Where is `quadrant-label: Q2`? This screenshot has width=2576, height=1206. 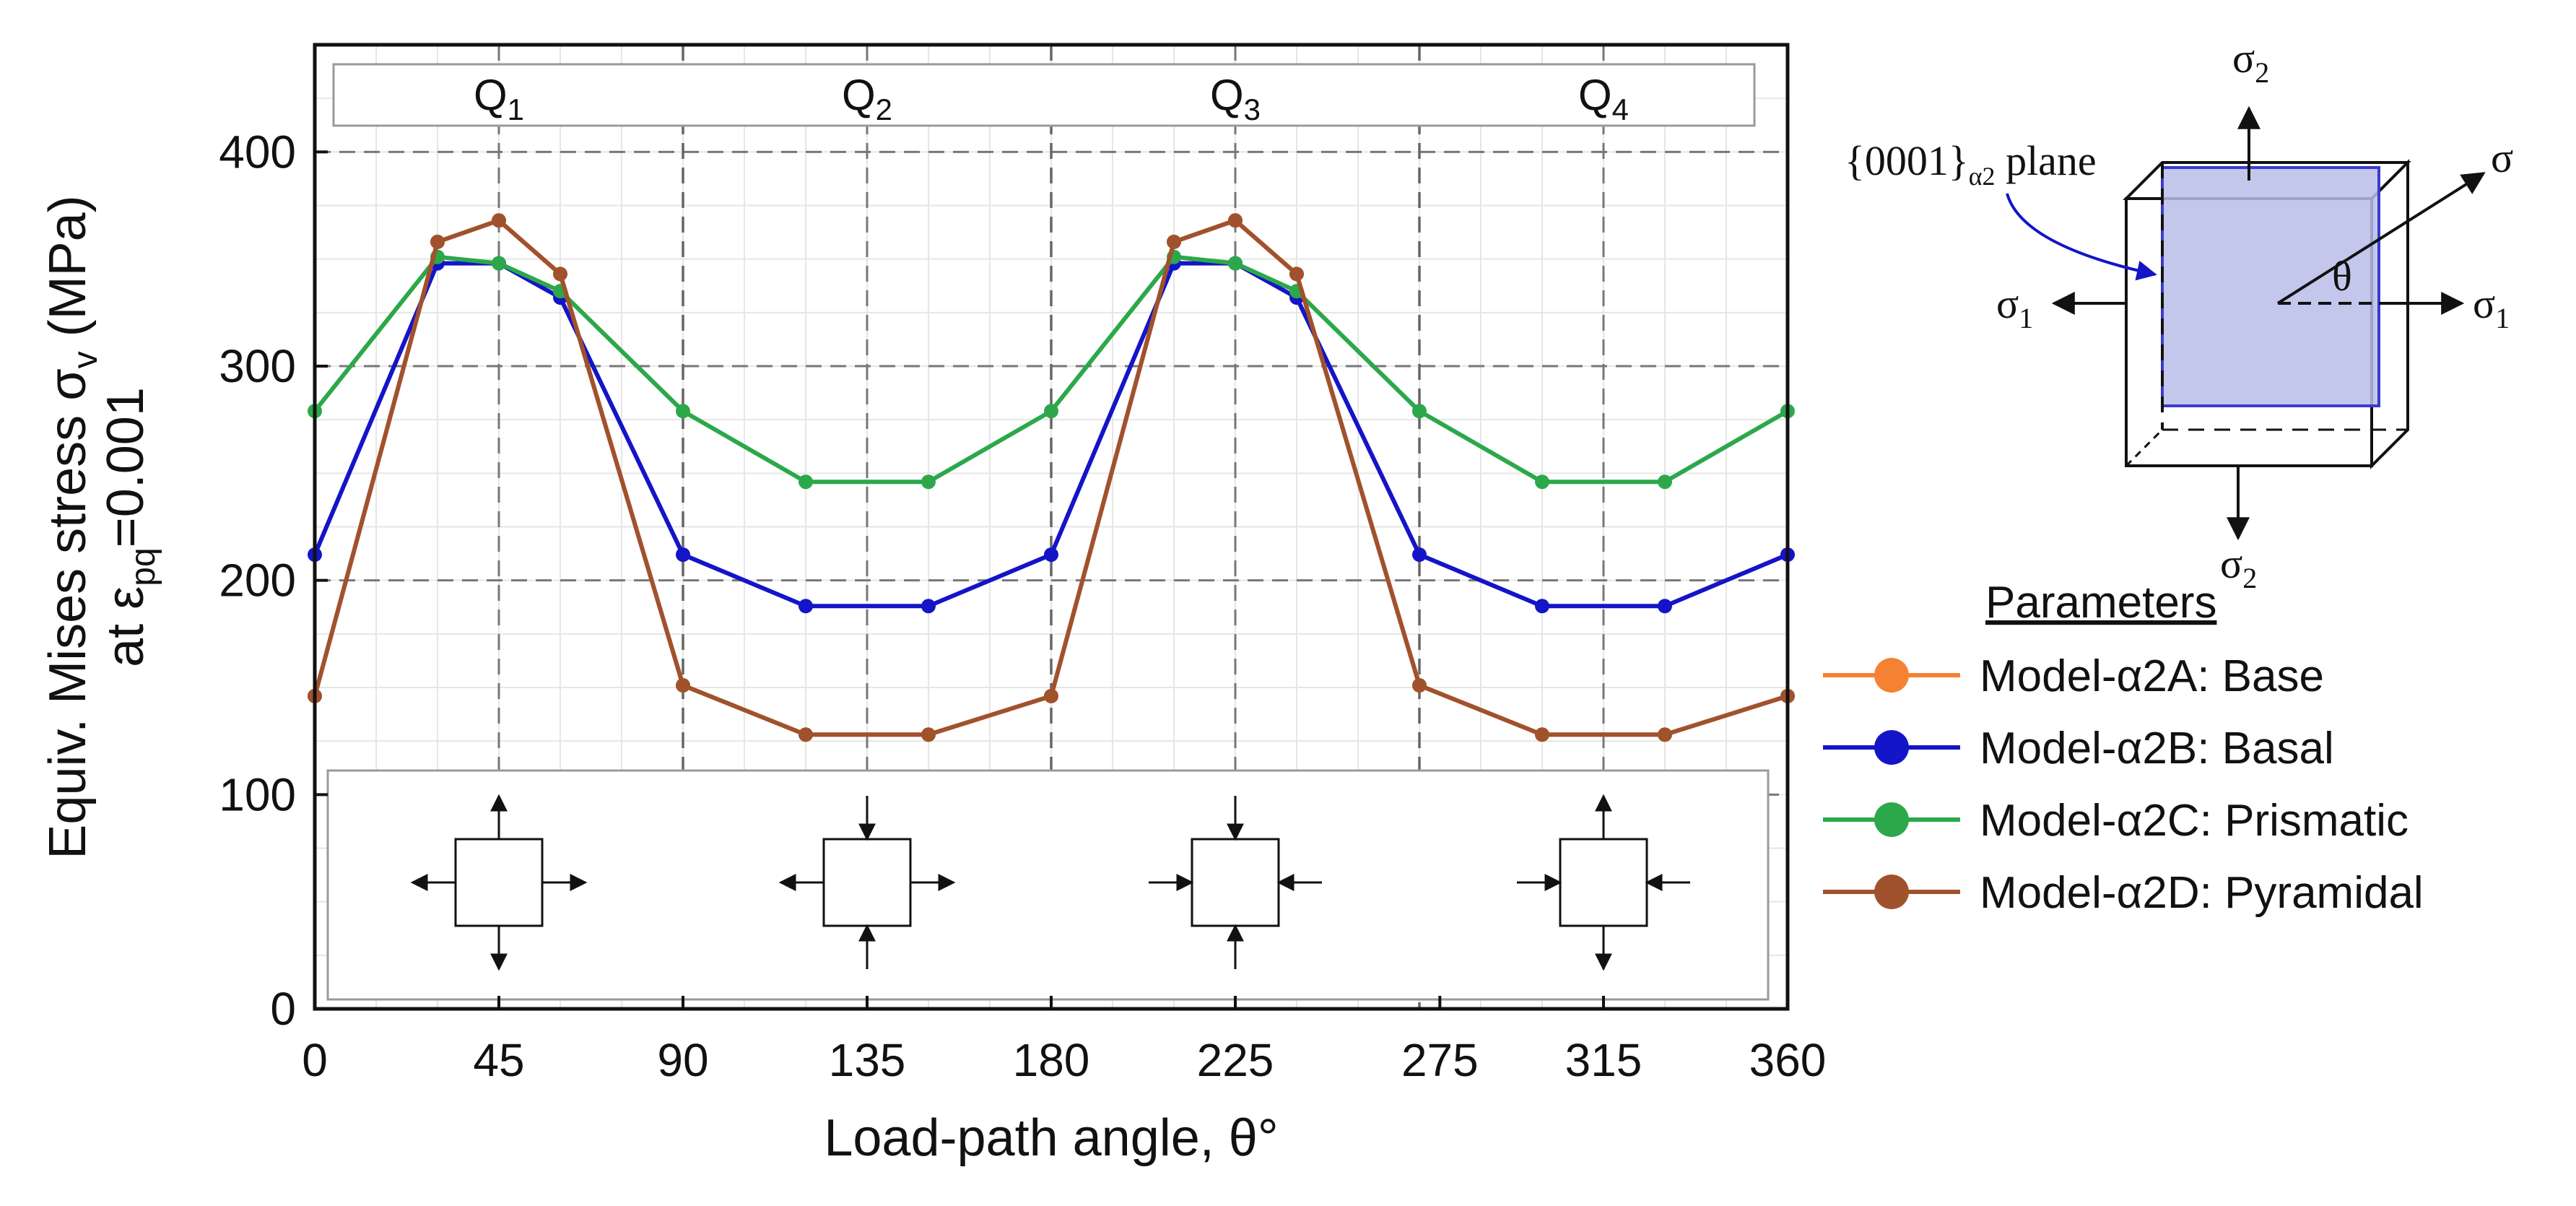
quadrant-label: Q2 is located at coordinates (867, 98).